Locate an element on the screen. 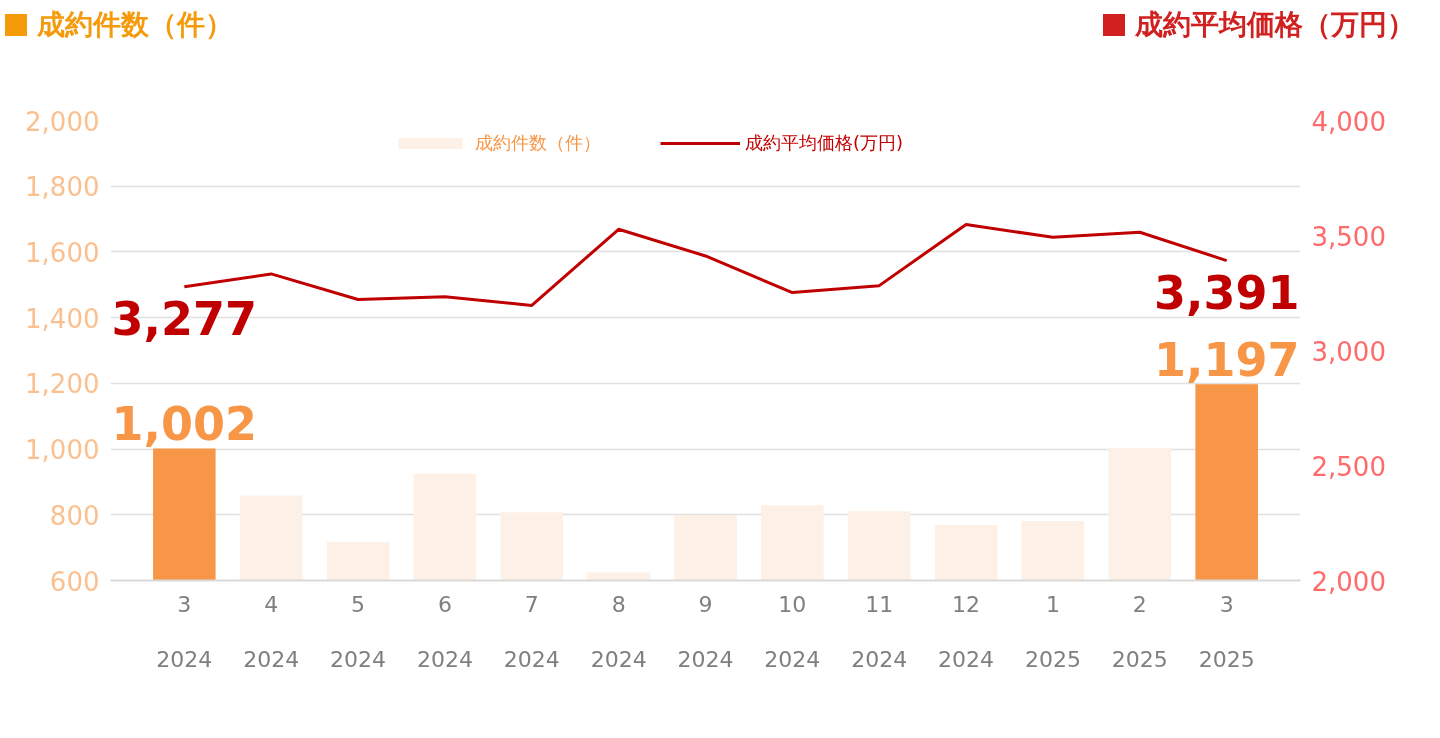 This screenshot has height=738, width=1440. y-tick-label: 2,000 is located at coordinates (62, 121).